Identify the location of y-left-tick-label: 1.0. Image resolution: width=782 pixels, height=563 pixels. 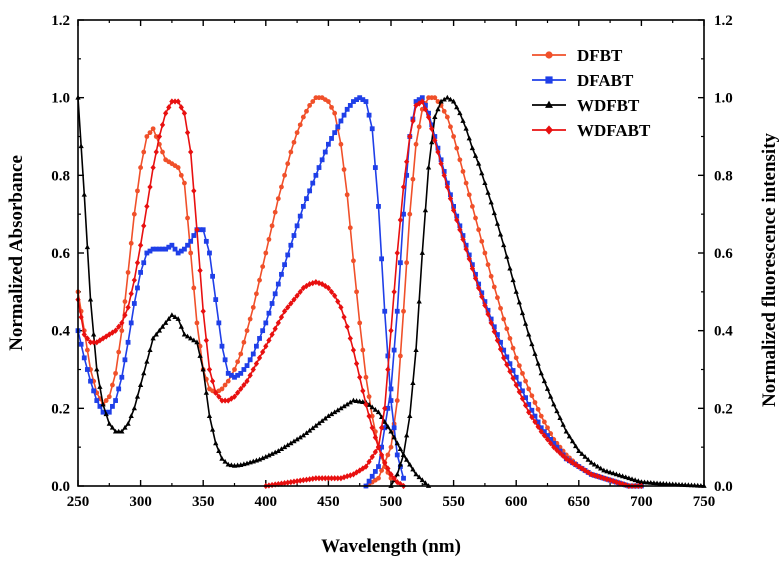
(60, 99).